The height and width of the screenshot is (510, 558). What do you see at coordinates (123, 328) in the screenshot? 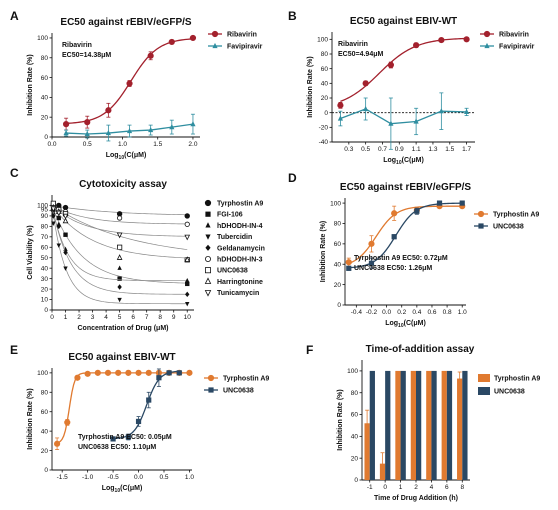
I see `x-axis-label: Concentration of Drug (μM)` at bounding box center [123, 328].